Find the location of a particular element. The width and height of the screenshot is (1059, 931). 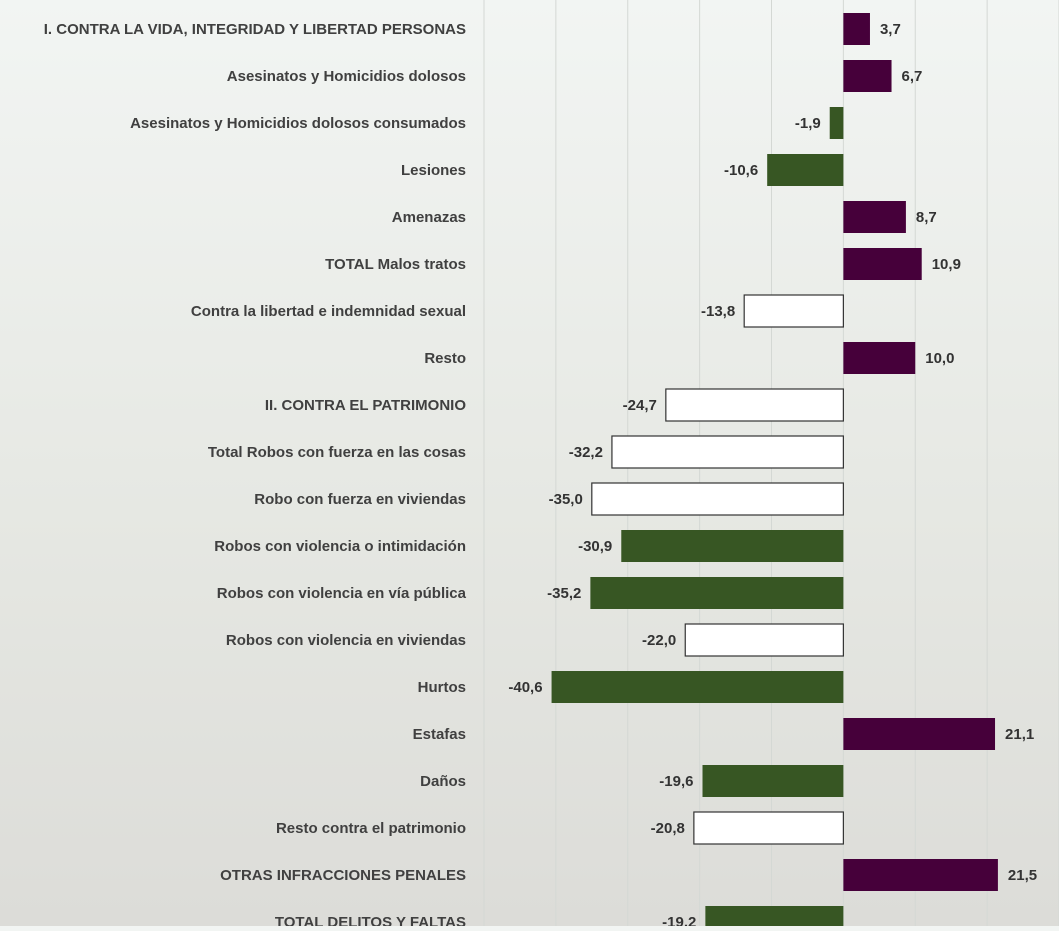

value-label: -32,2 is located at coordinates (586, 452).